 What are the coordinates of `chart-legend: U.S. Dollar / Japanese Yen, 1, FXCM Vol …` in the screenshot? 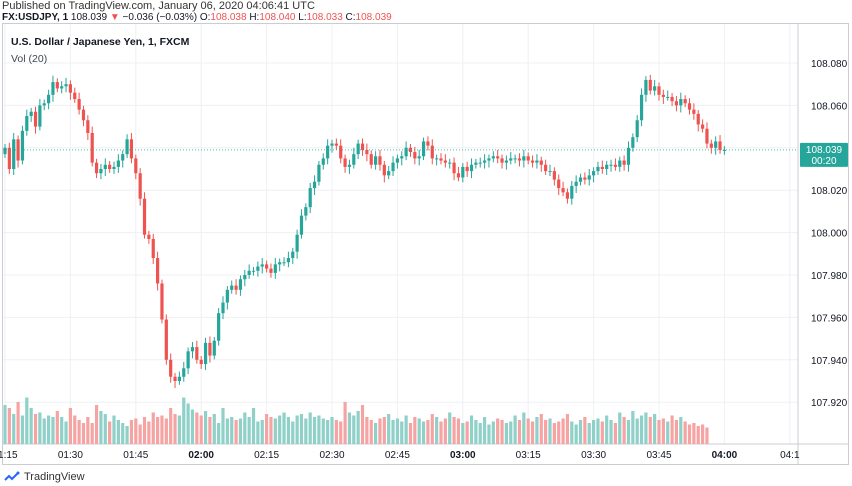 It's located at (100, 51).